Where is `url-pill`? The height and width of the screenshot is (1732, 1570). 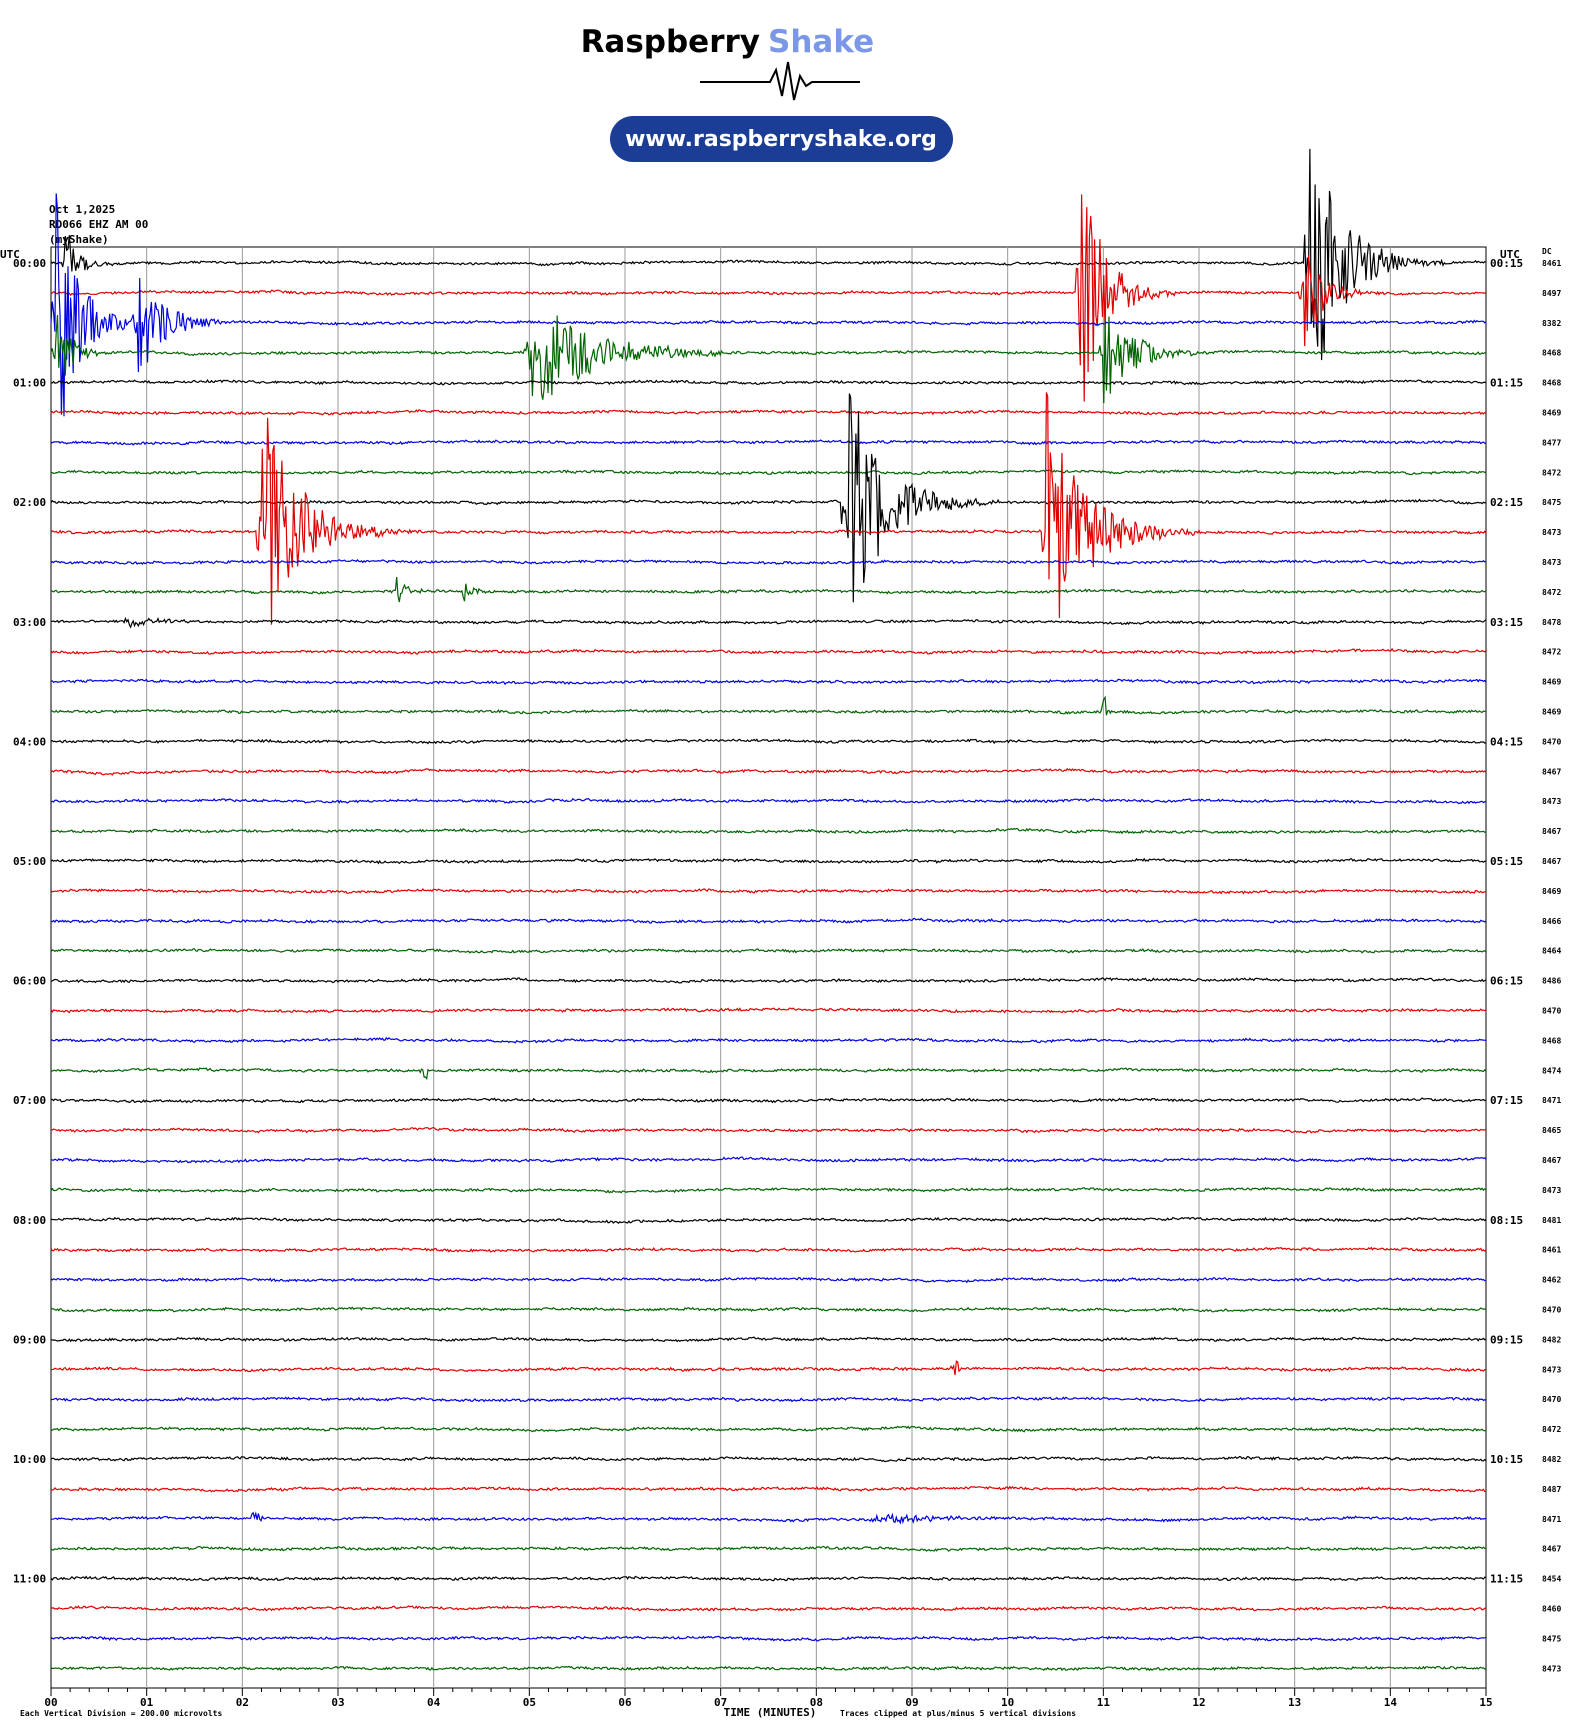 url-pill is located at coordinates (781, 139).